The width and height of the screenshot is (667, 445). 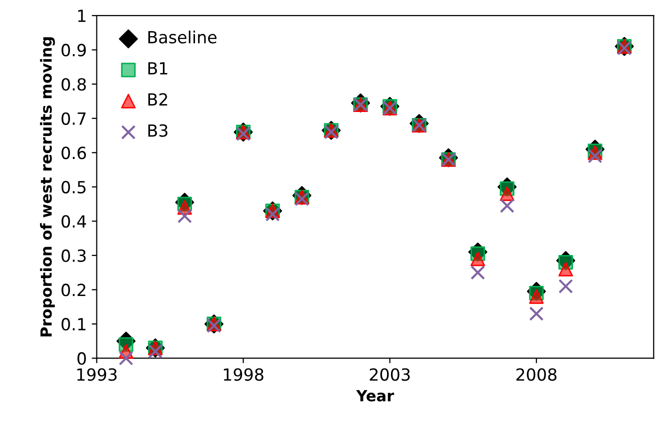 I want to click on x-tick-label: 1998, so click(x=244, y=374).